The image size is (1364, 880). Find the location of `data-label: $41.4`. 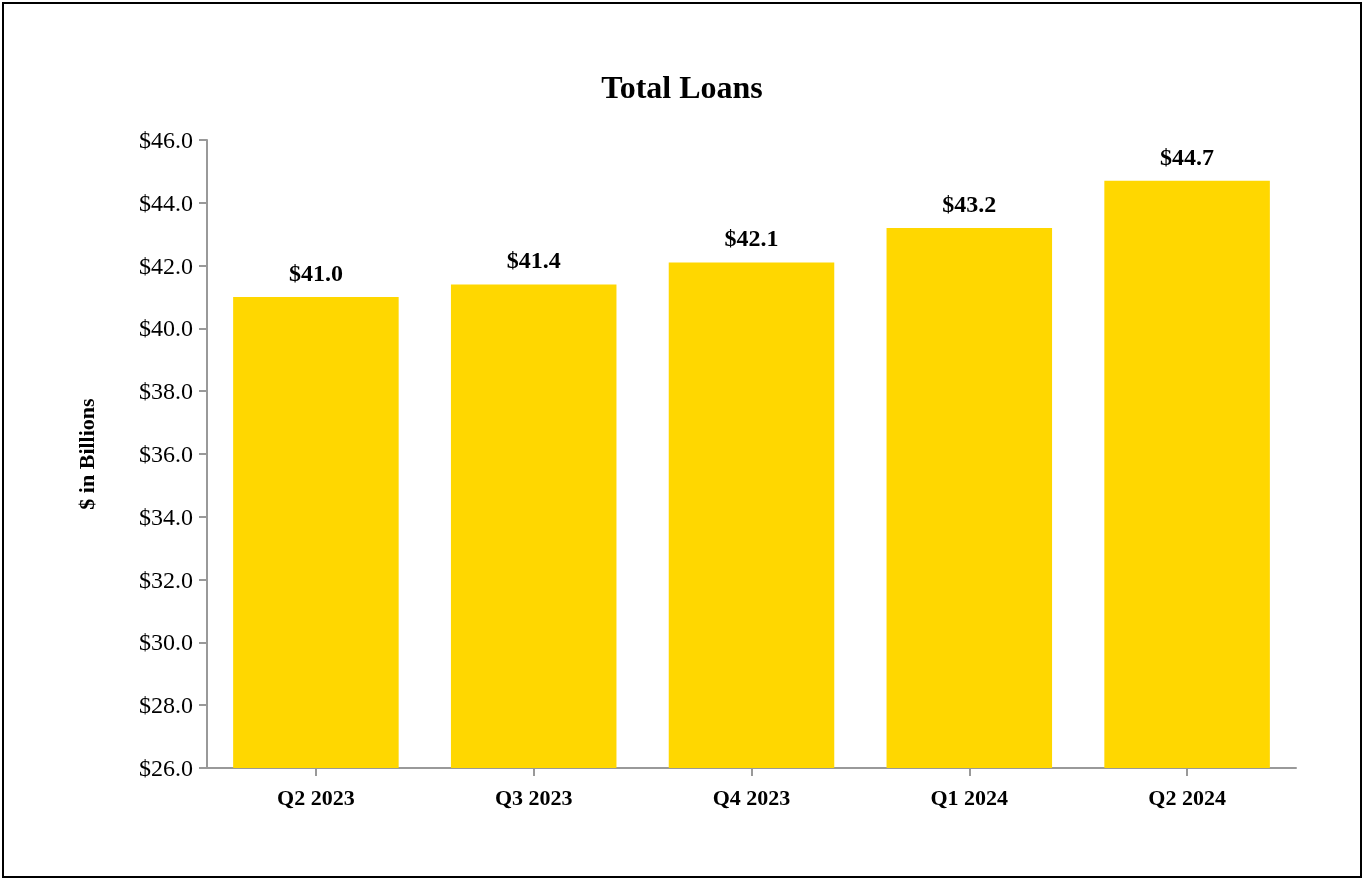

data-label: $41.4 is located at coordinates (533, 260).